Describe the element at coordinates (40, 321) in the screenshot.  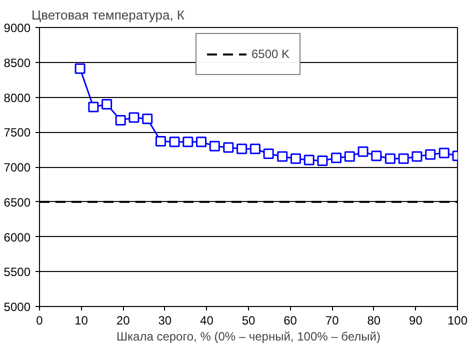
I see `x-tick-label: 0` at that location.